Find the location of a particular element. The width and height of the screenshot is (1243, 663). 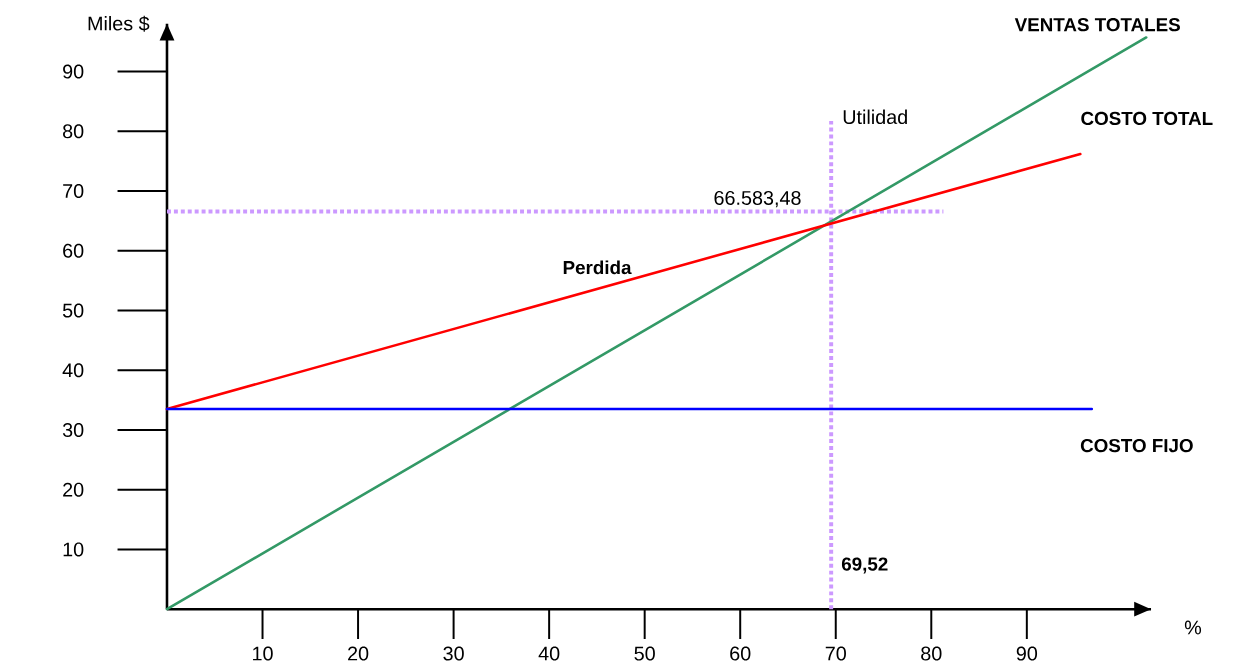

series-label: COSTO TOTAL is located at coordinates (1147, 118).